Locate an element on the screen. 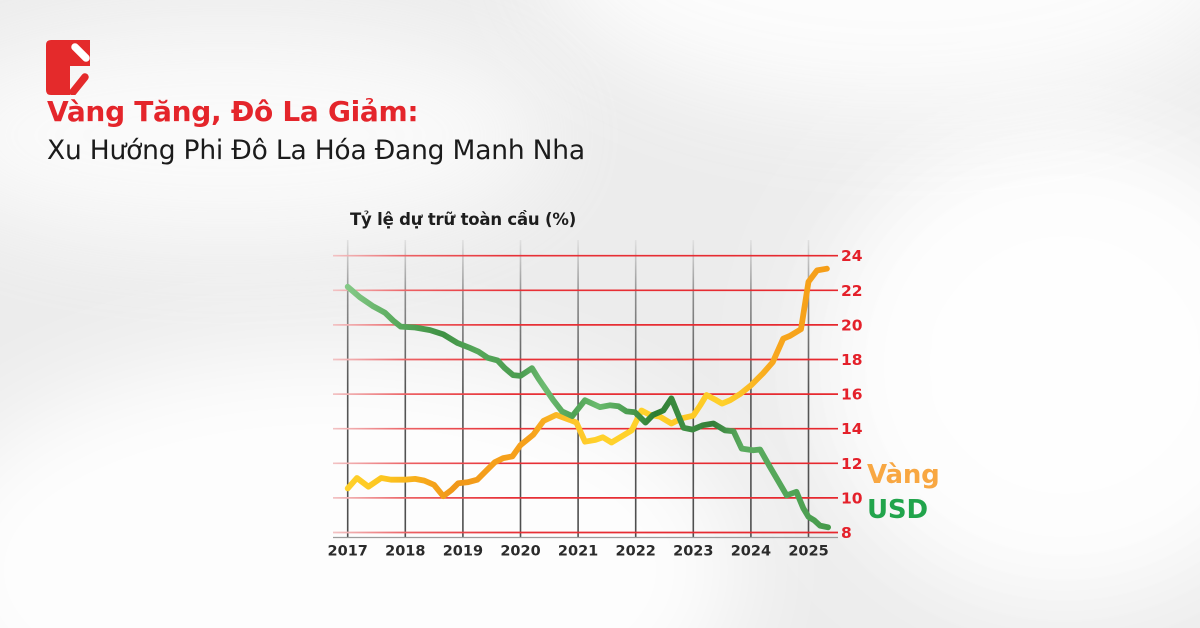 The image size is (1200, 628). x-tick-label: 2025 is located at coordinates (808, 552).